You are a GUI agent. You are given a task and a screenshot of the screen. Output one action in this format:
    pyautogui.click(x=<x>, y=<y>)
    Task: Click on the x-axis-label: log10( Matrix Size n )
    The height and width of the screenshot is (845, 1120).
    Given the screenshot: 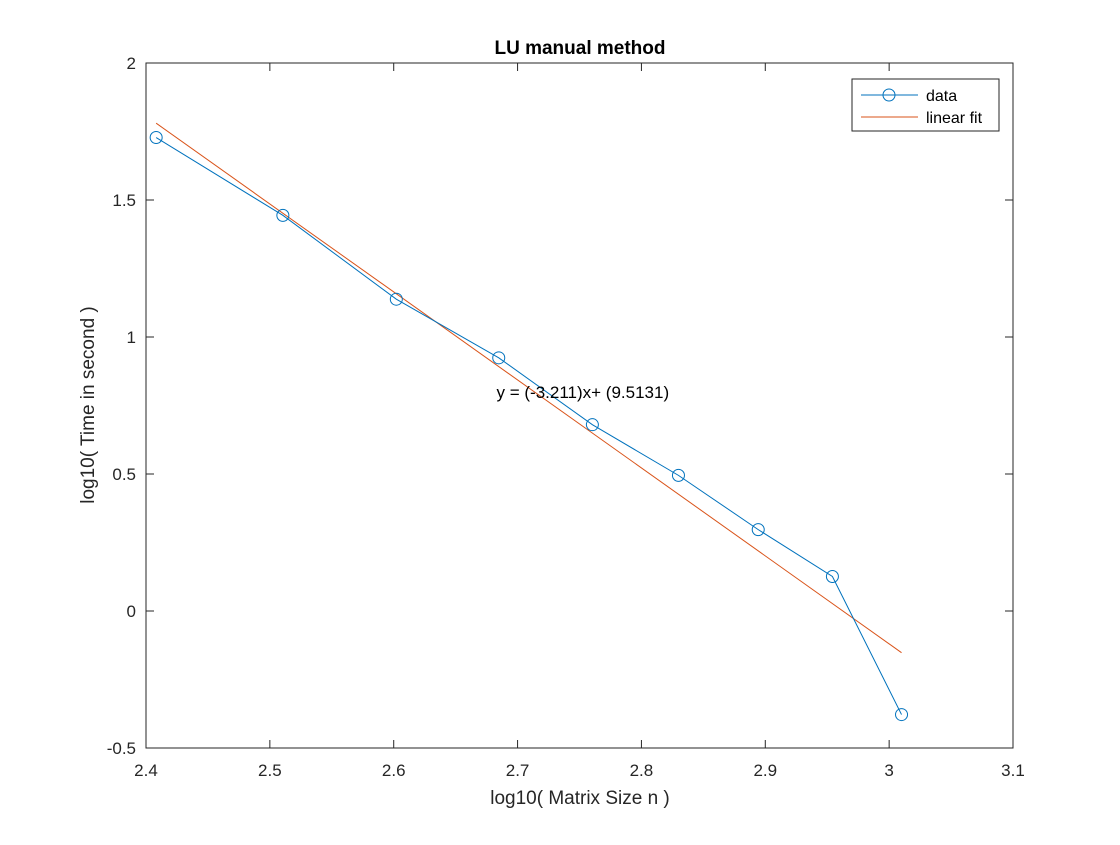 What is the action you would take?
    pyautogui.click(x=580, y=798)
    